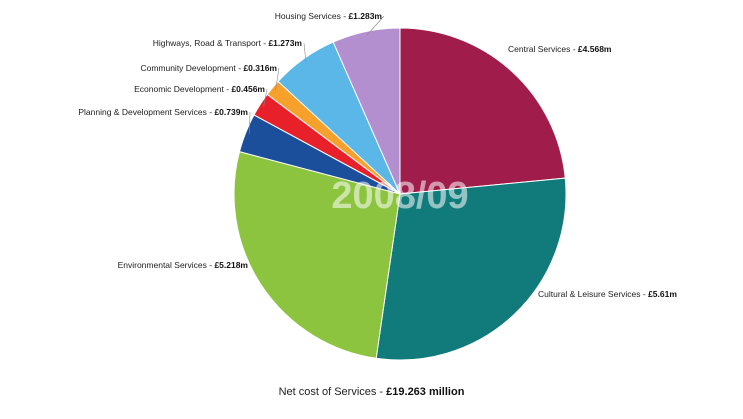  What do you see at coordinates (595, 49) in the screenshot?
I see `slice-label-value: £4.568m` at bounding box center [595, 49].